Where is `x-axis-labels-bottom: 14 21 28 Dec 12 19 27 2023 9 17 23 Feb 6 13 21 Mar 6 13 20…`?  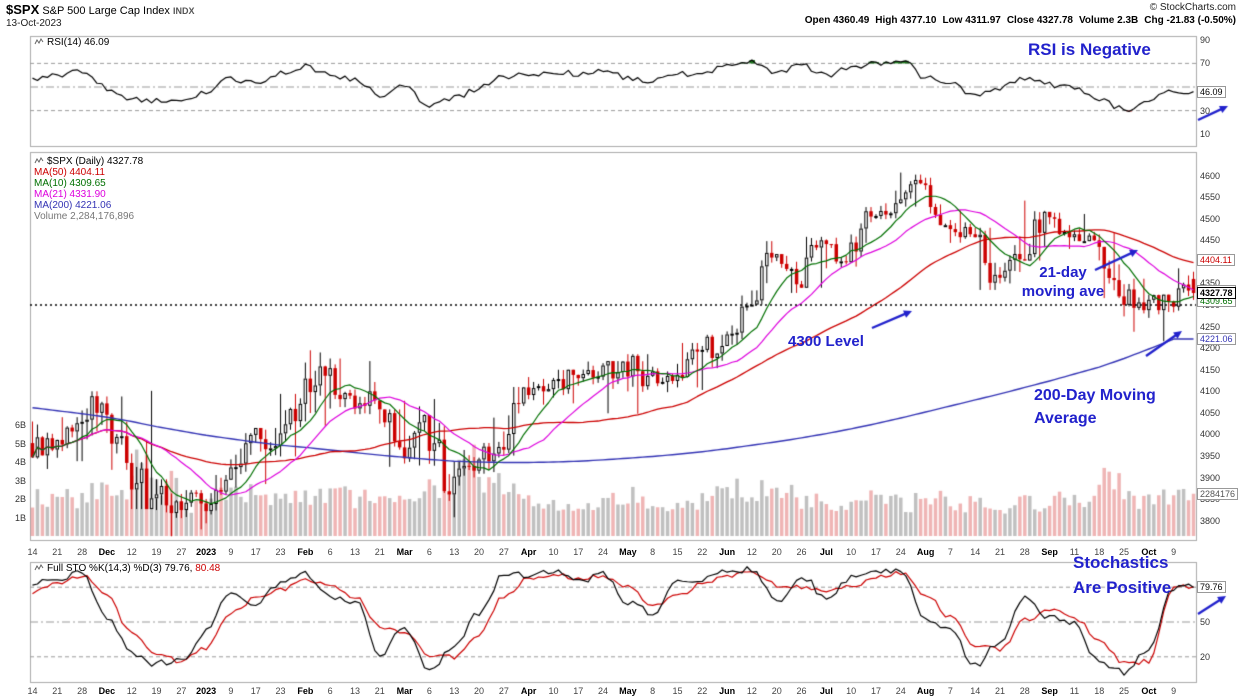 x-axis-labels-bottom: 14 21 28 Dec 12 19 27 2023 9 17 23 Feb 6 13 21 Mar 6 13 20… is located at coordinates (620, 692).